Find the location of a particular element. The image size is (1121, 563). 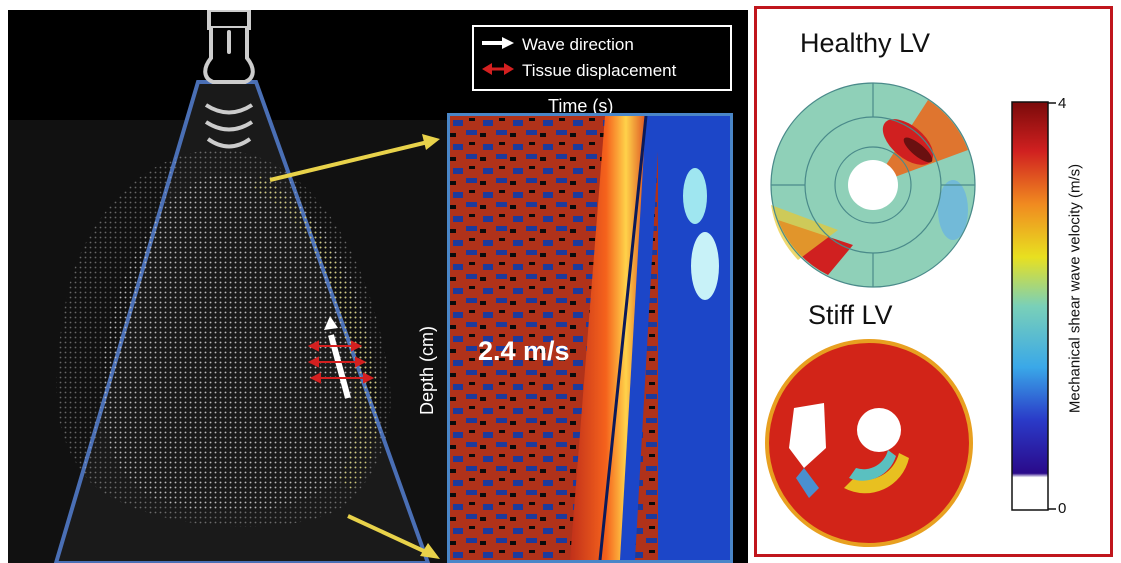

legend-item-wave: Wave direction is located at coordinates (558, 45).